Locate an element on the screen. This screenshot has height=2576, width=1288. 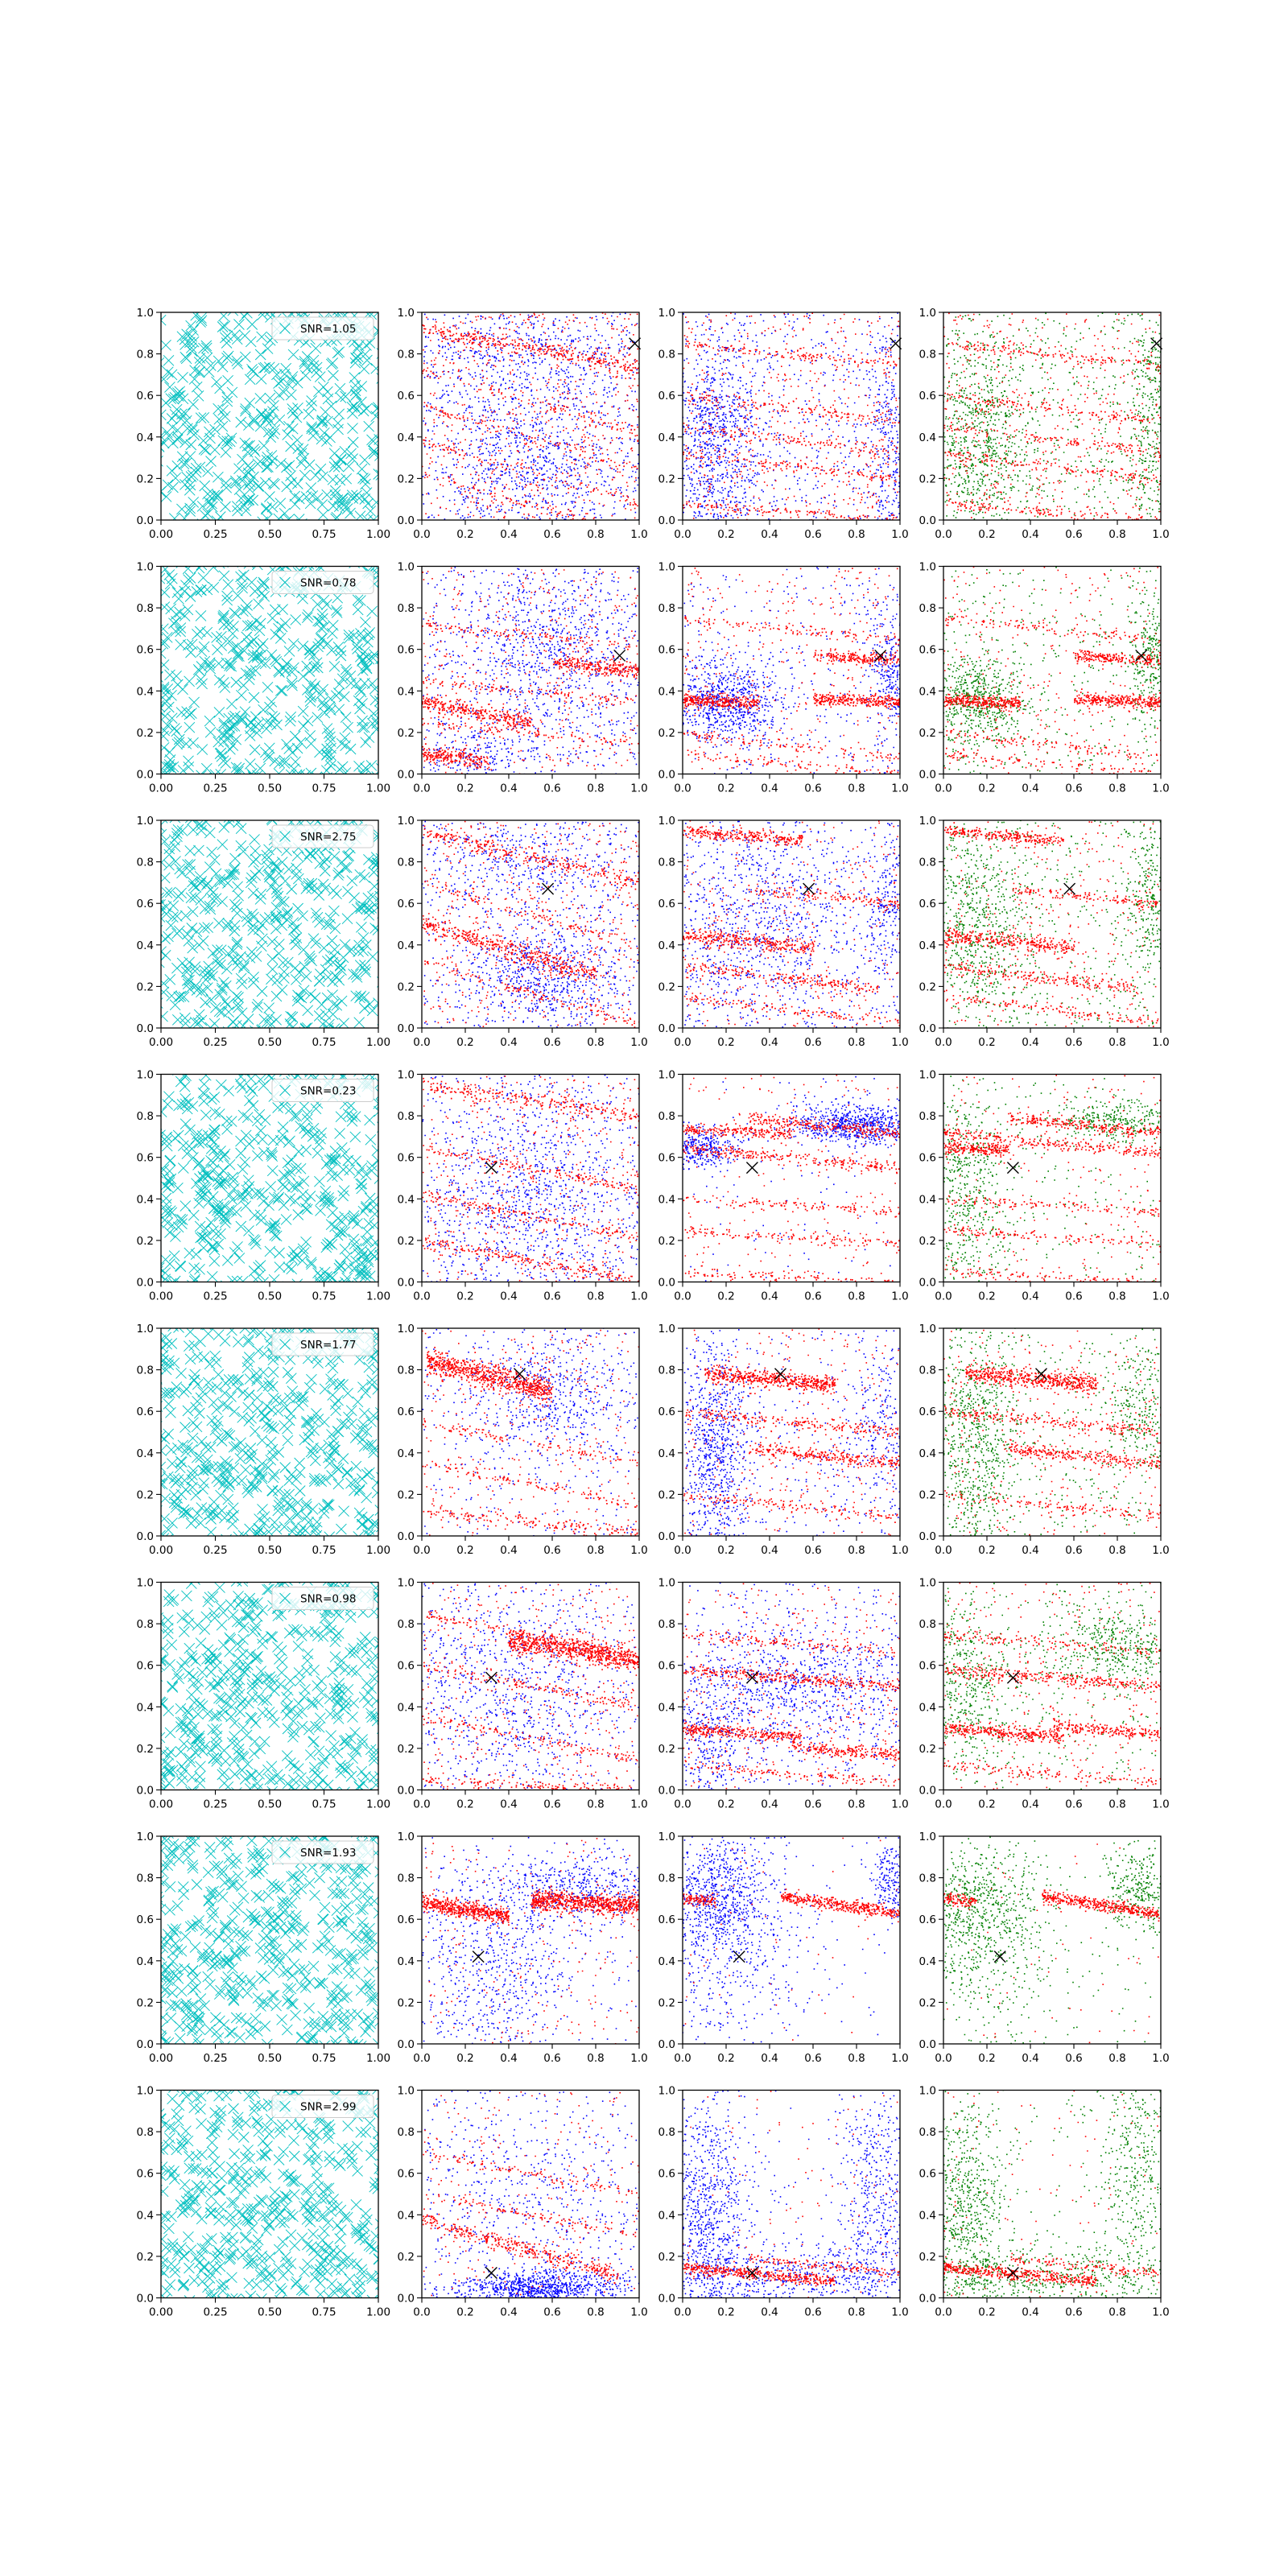
legend-label: SNR=0.78 is located at coordinates (328, 583).